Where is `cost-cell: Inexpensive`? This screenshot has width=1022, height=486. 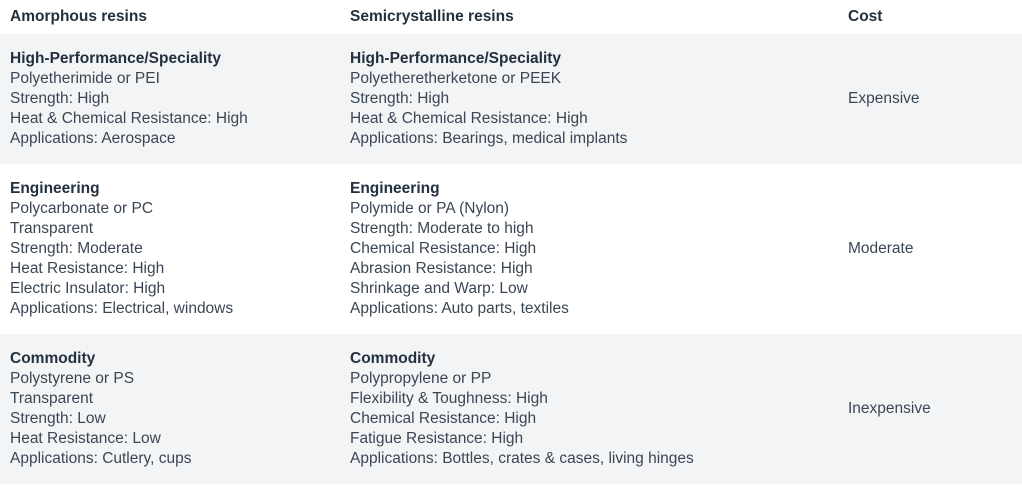 cost-cell: Inexpensive is located at coordinates (930, 409).